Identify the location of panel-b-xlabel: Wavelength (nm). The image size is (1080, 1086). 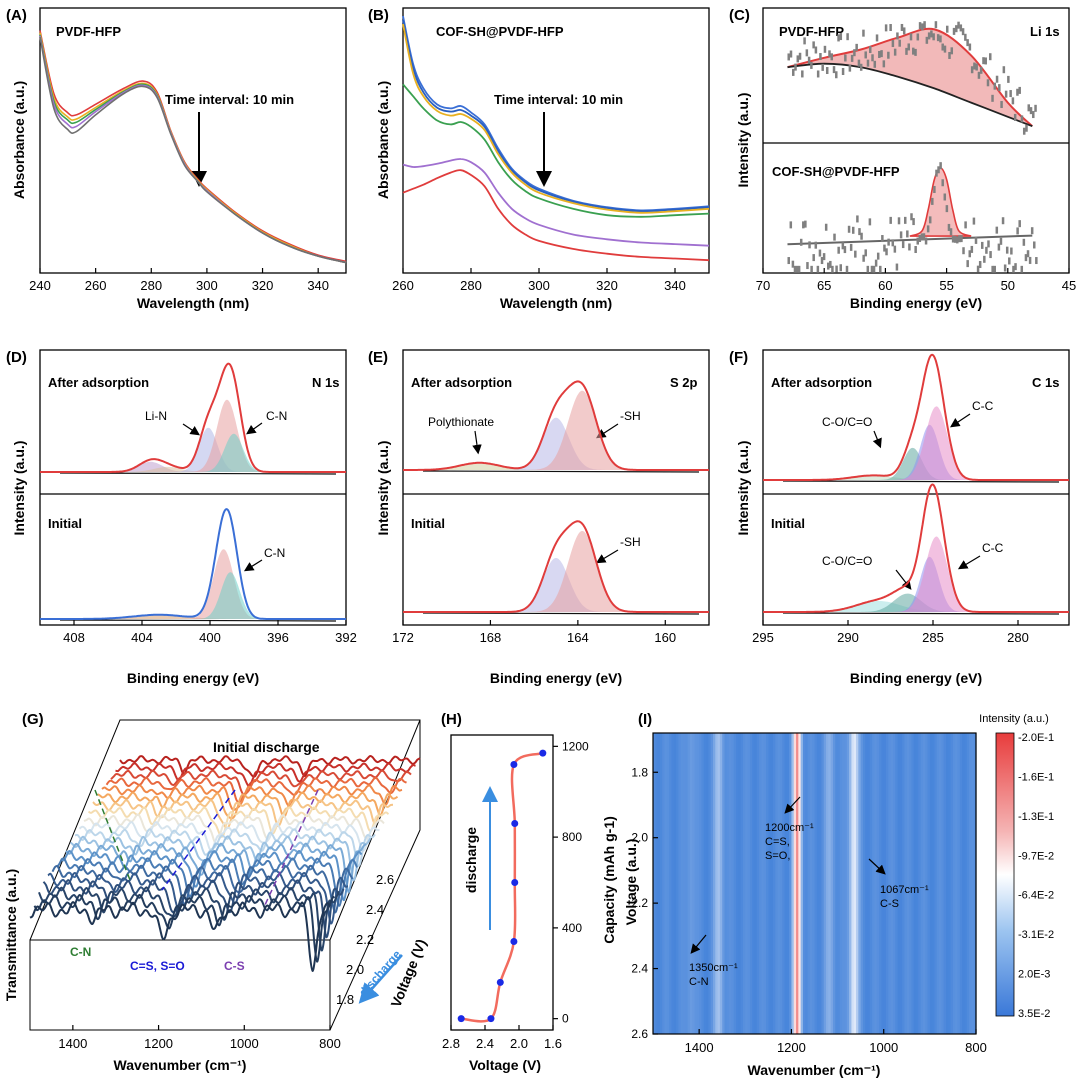
(556, 303).